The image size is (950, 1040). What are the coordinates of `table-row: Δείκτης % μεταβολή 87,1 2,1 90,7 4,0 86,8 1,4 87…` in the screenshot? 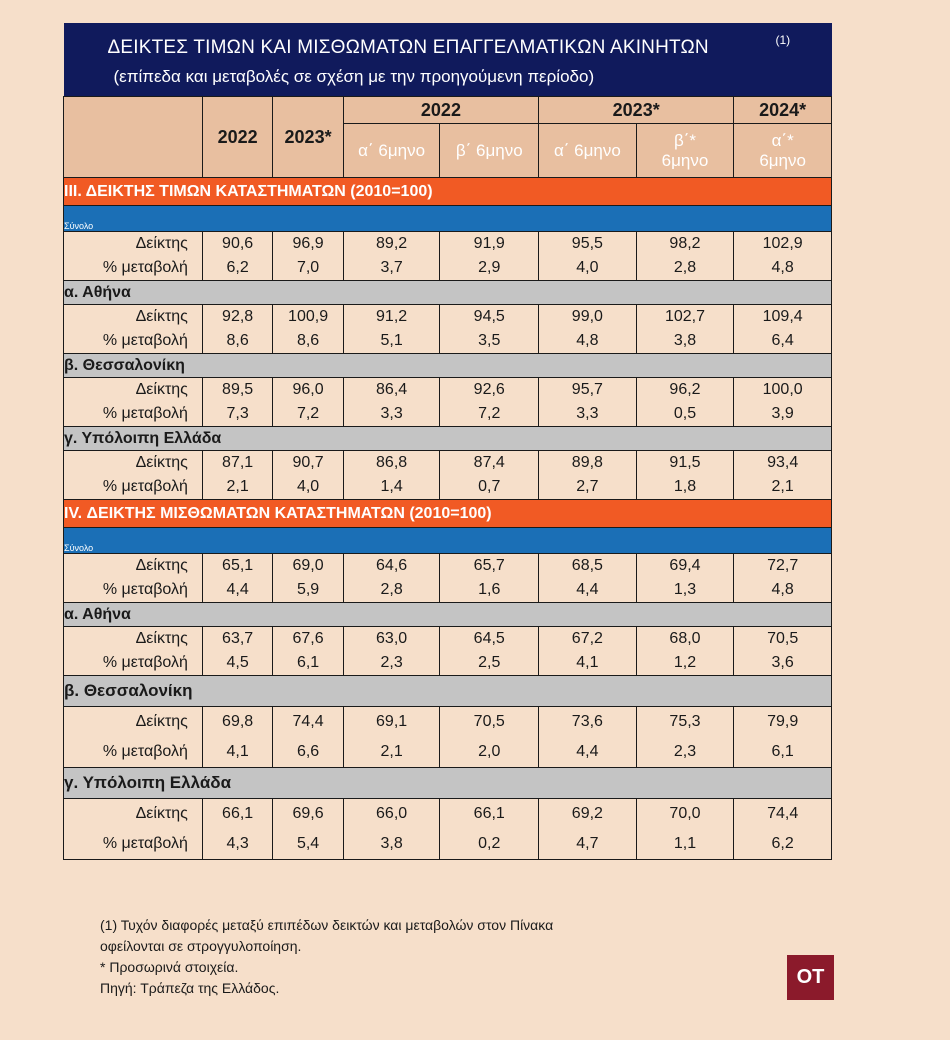 It's located at (447, 475).